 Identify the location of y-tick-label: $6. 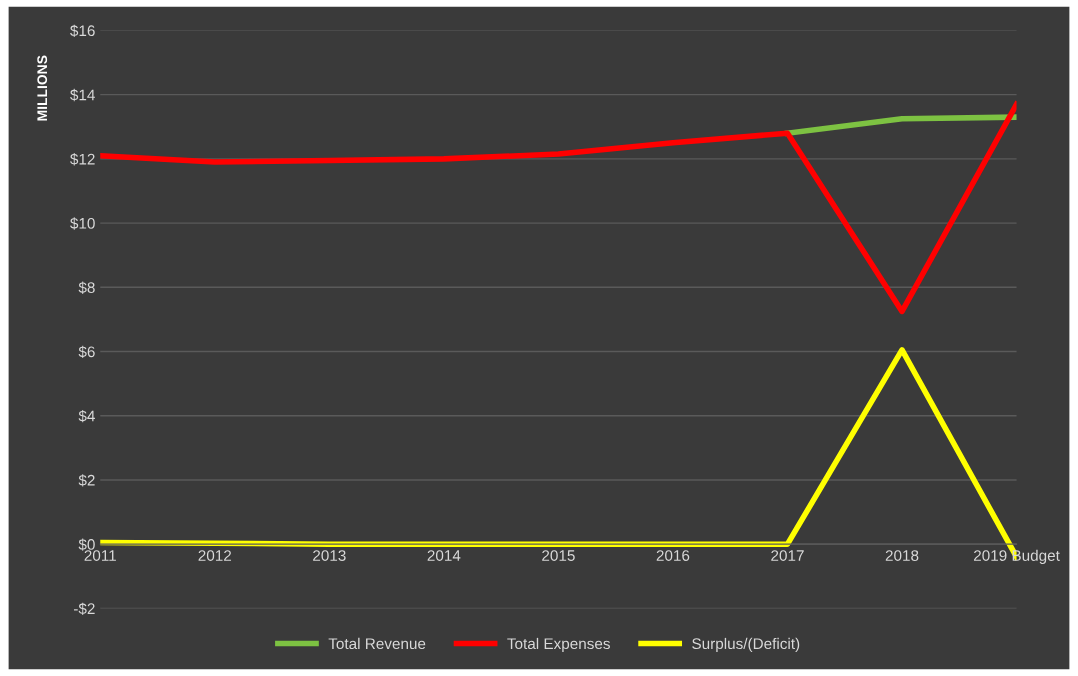
(86, 352).